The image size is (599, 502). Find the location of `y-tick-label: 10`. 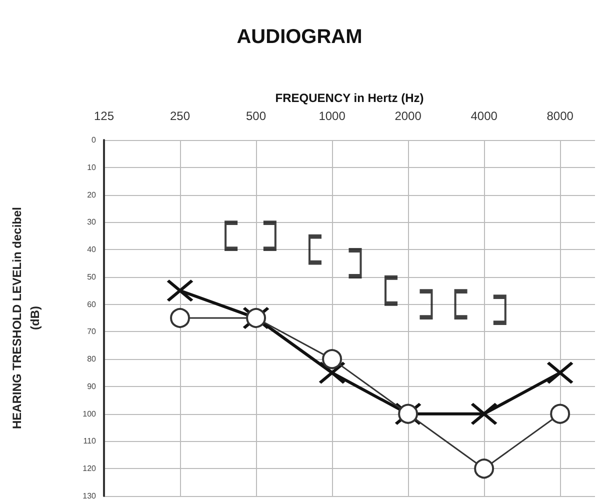

y-tick-label: 10 is located at coordinates (92, 167).